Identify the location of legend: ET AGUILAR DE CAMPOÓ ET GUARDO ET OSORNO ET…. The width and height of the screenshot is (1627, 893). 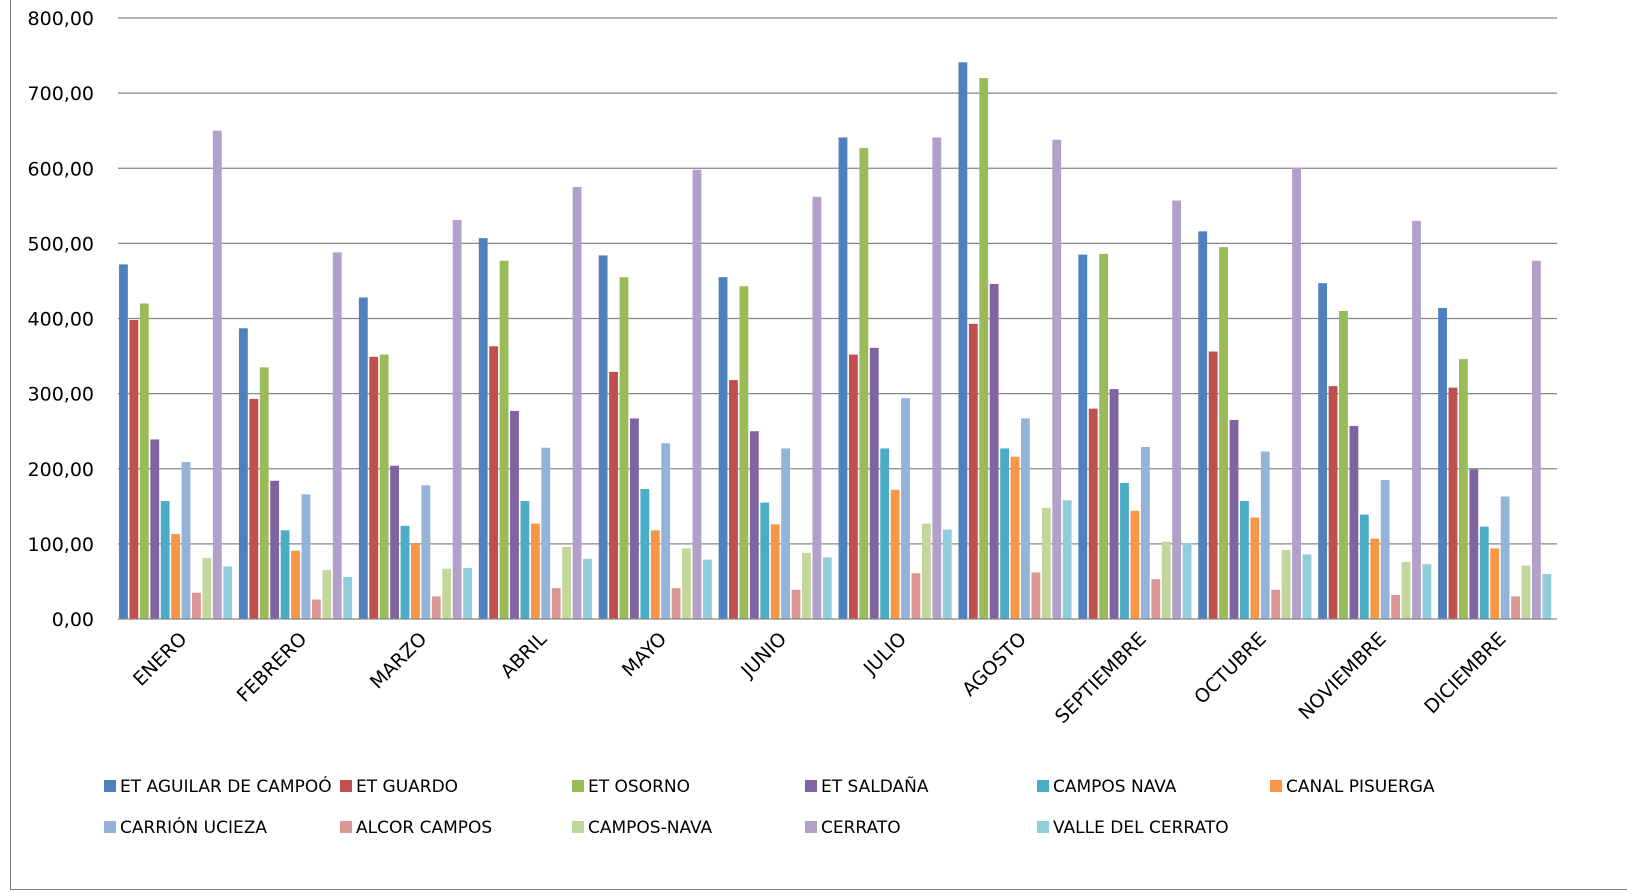
(769, 806).